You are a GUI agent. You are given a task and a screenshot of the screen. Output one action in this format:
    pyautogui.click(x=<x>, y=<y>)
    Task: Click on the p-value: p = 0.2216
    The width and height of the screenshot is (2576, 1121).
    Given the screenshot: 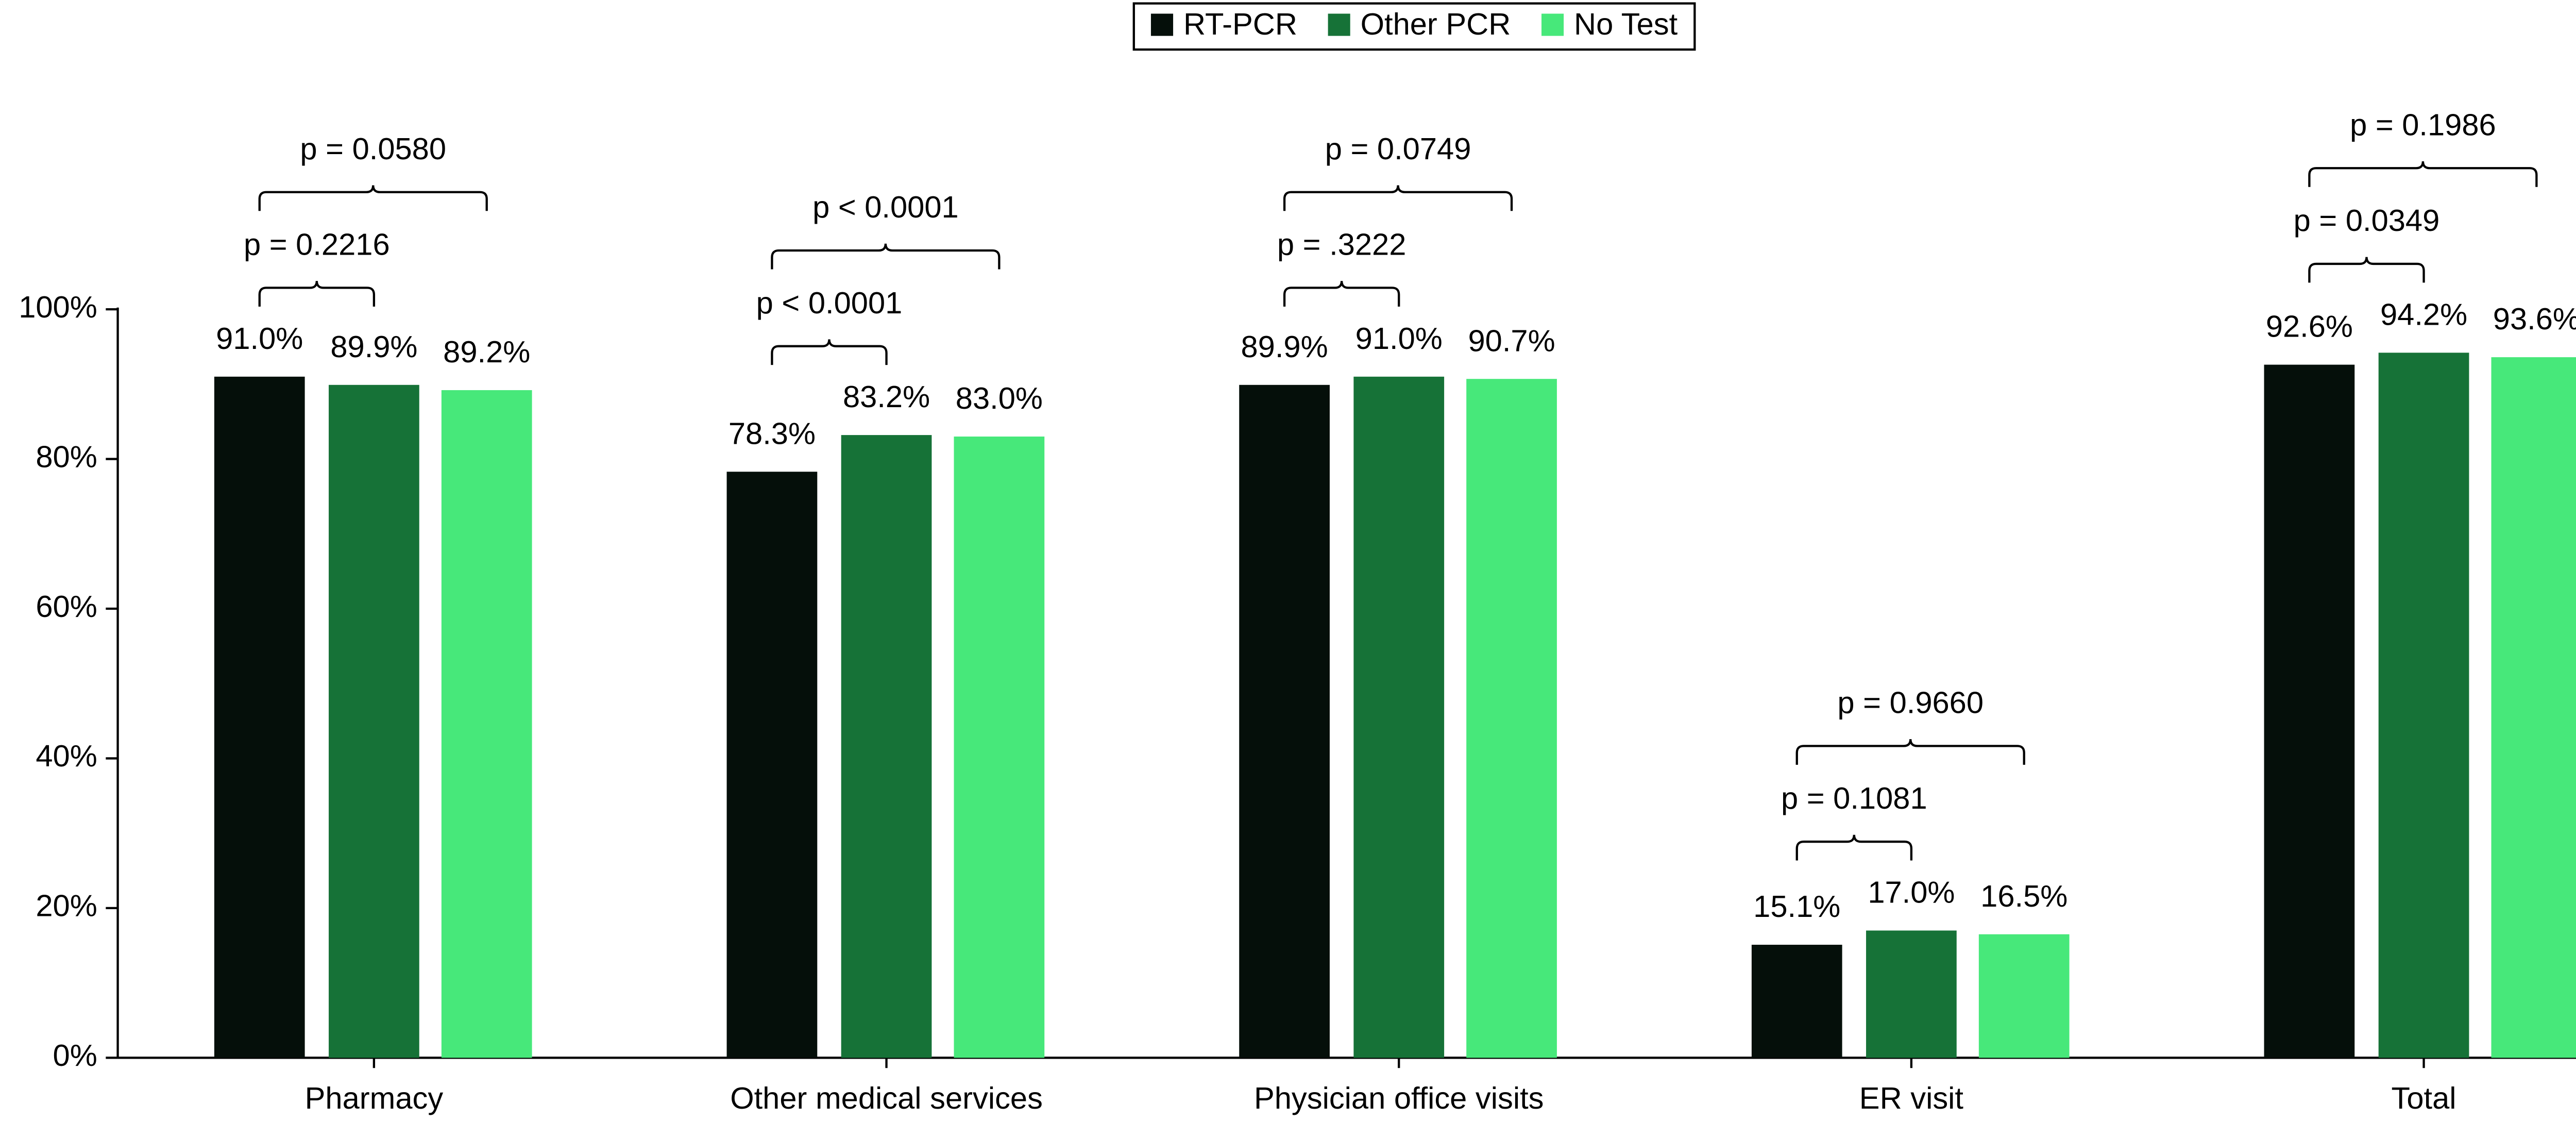 What is the action you would take?
    pyautogui.click(x=317, y=245)
    